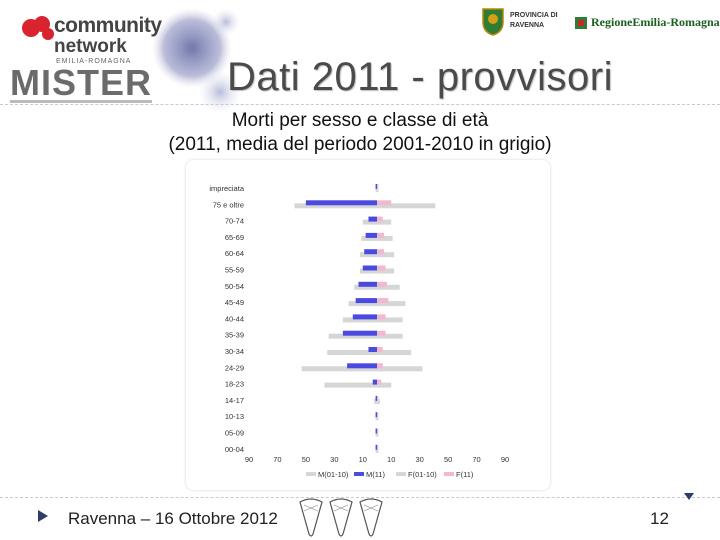 The image size is (720, 540). I want to click on community-line2: network, so click(90, 46).